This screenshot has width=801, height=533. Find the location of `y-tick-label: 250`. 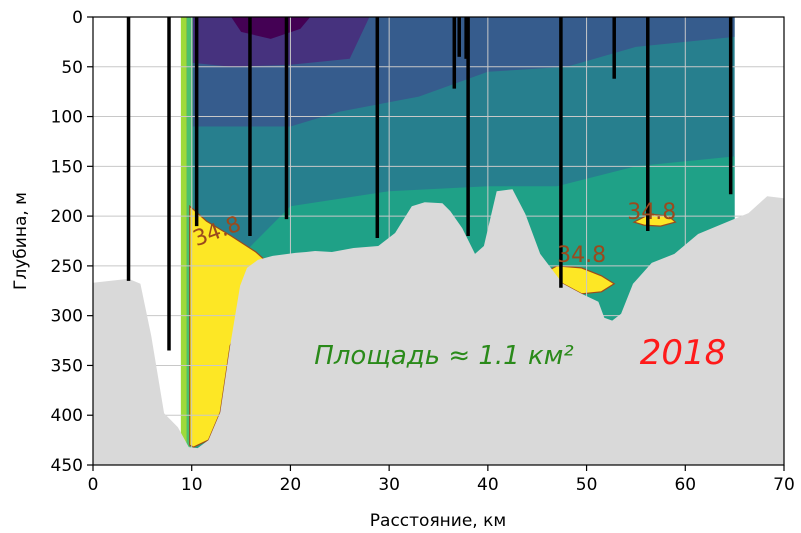

y-tick-label: 250 is located at coordinates (67, 267).